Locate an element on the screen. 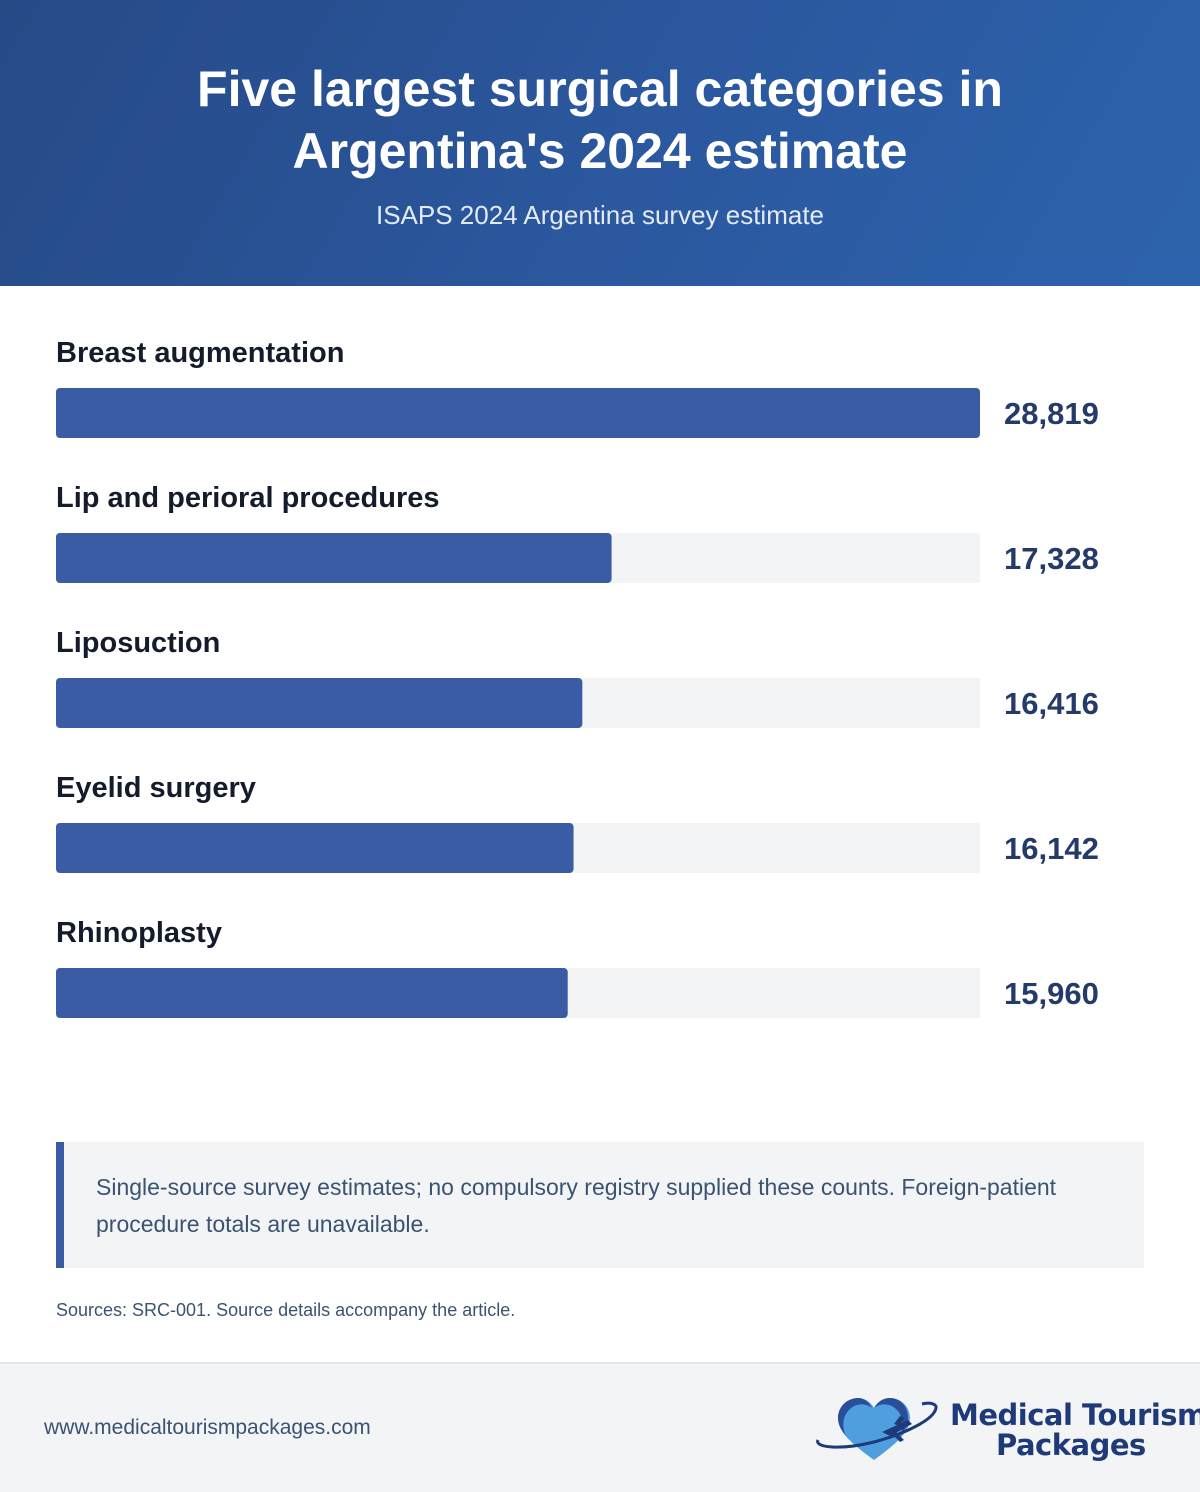  category-label: Liposuction is located at coordinates (138, 643).